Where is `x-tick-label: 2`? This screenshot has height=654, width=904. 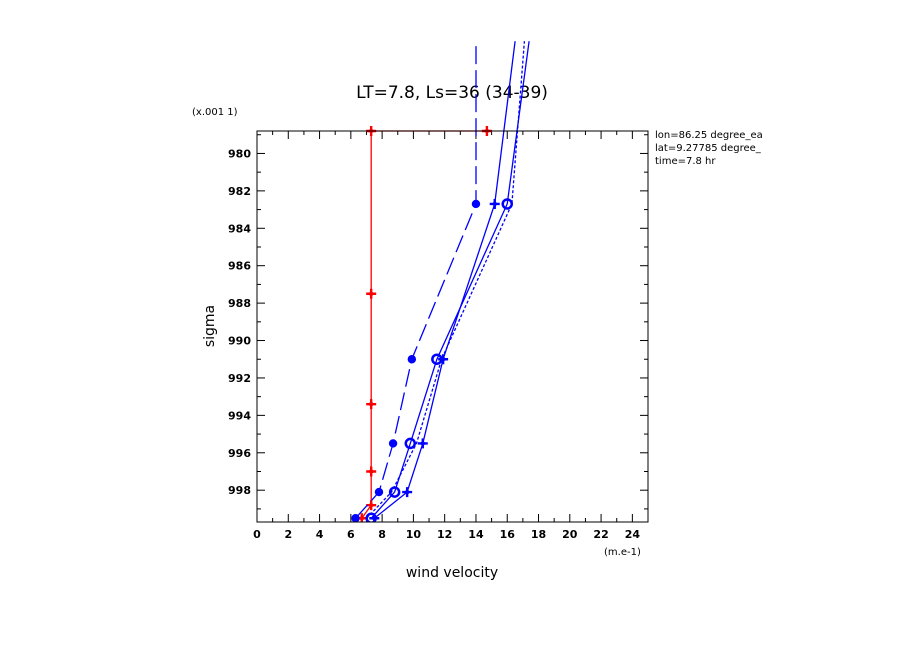 x-tick-label: 2 is located at coordinates (288, 534).